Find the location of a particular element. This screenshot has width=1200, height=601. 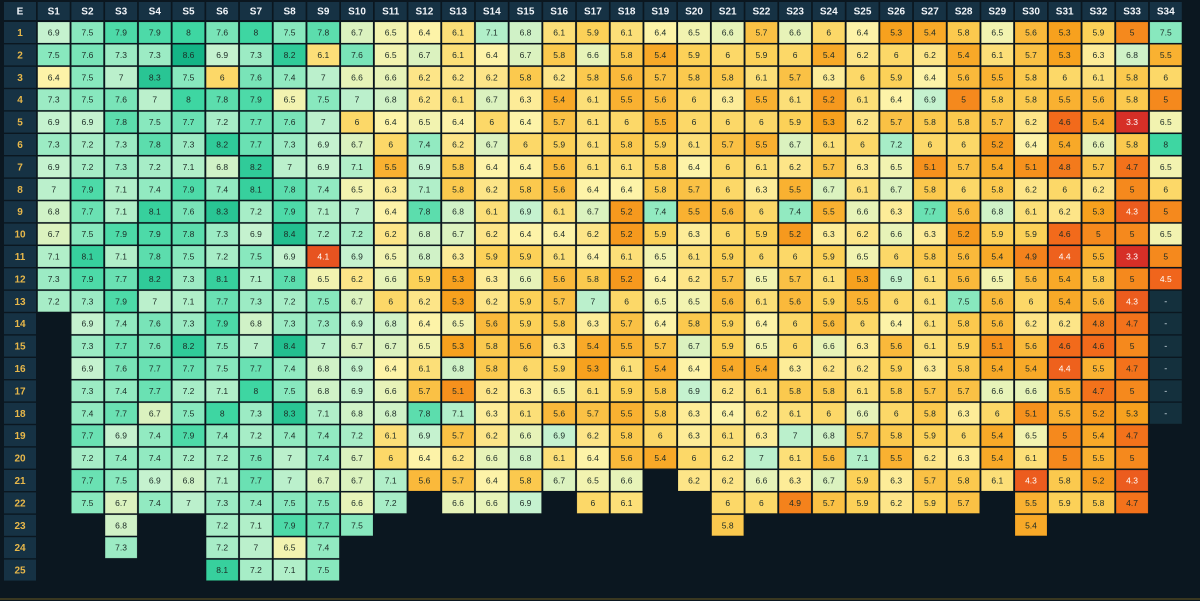

row-label: 12 is located at coordinates (20, 279).